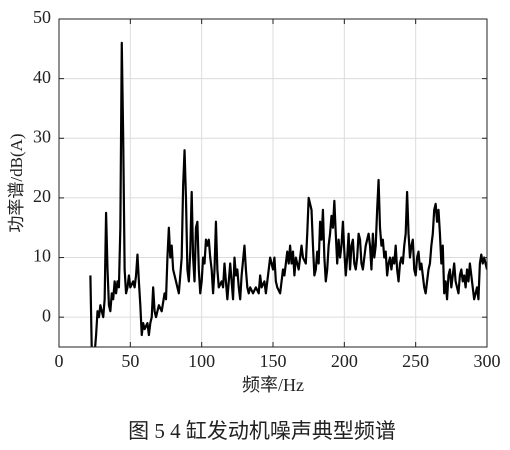 Image resolution: width=510 pixels, height=450 pixels. Describe the element at coordinates (46, 315) in the screenshot. I see `y-tick-label: 0` at that location.